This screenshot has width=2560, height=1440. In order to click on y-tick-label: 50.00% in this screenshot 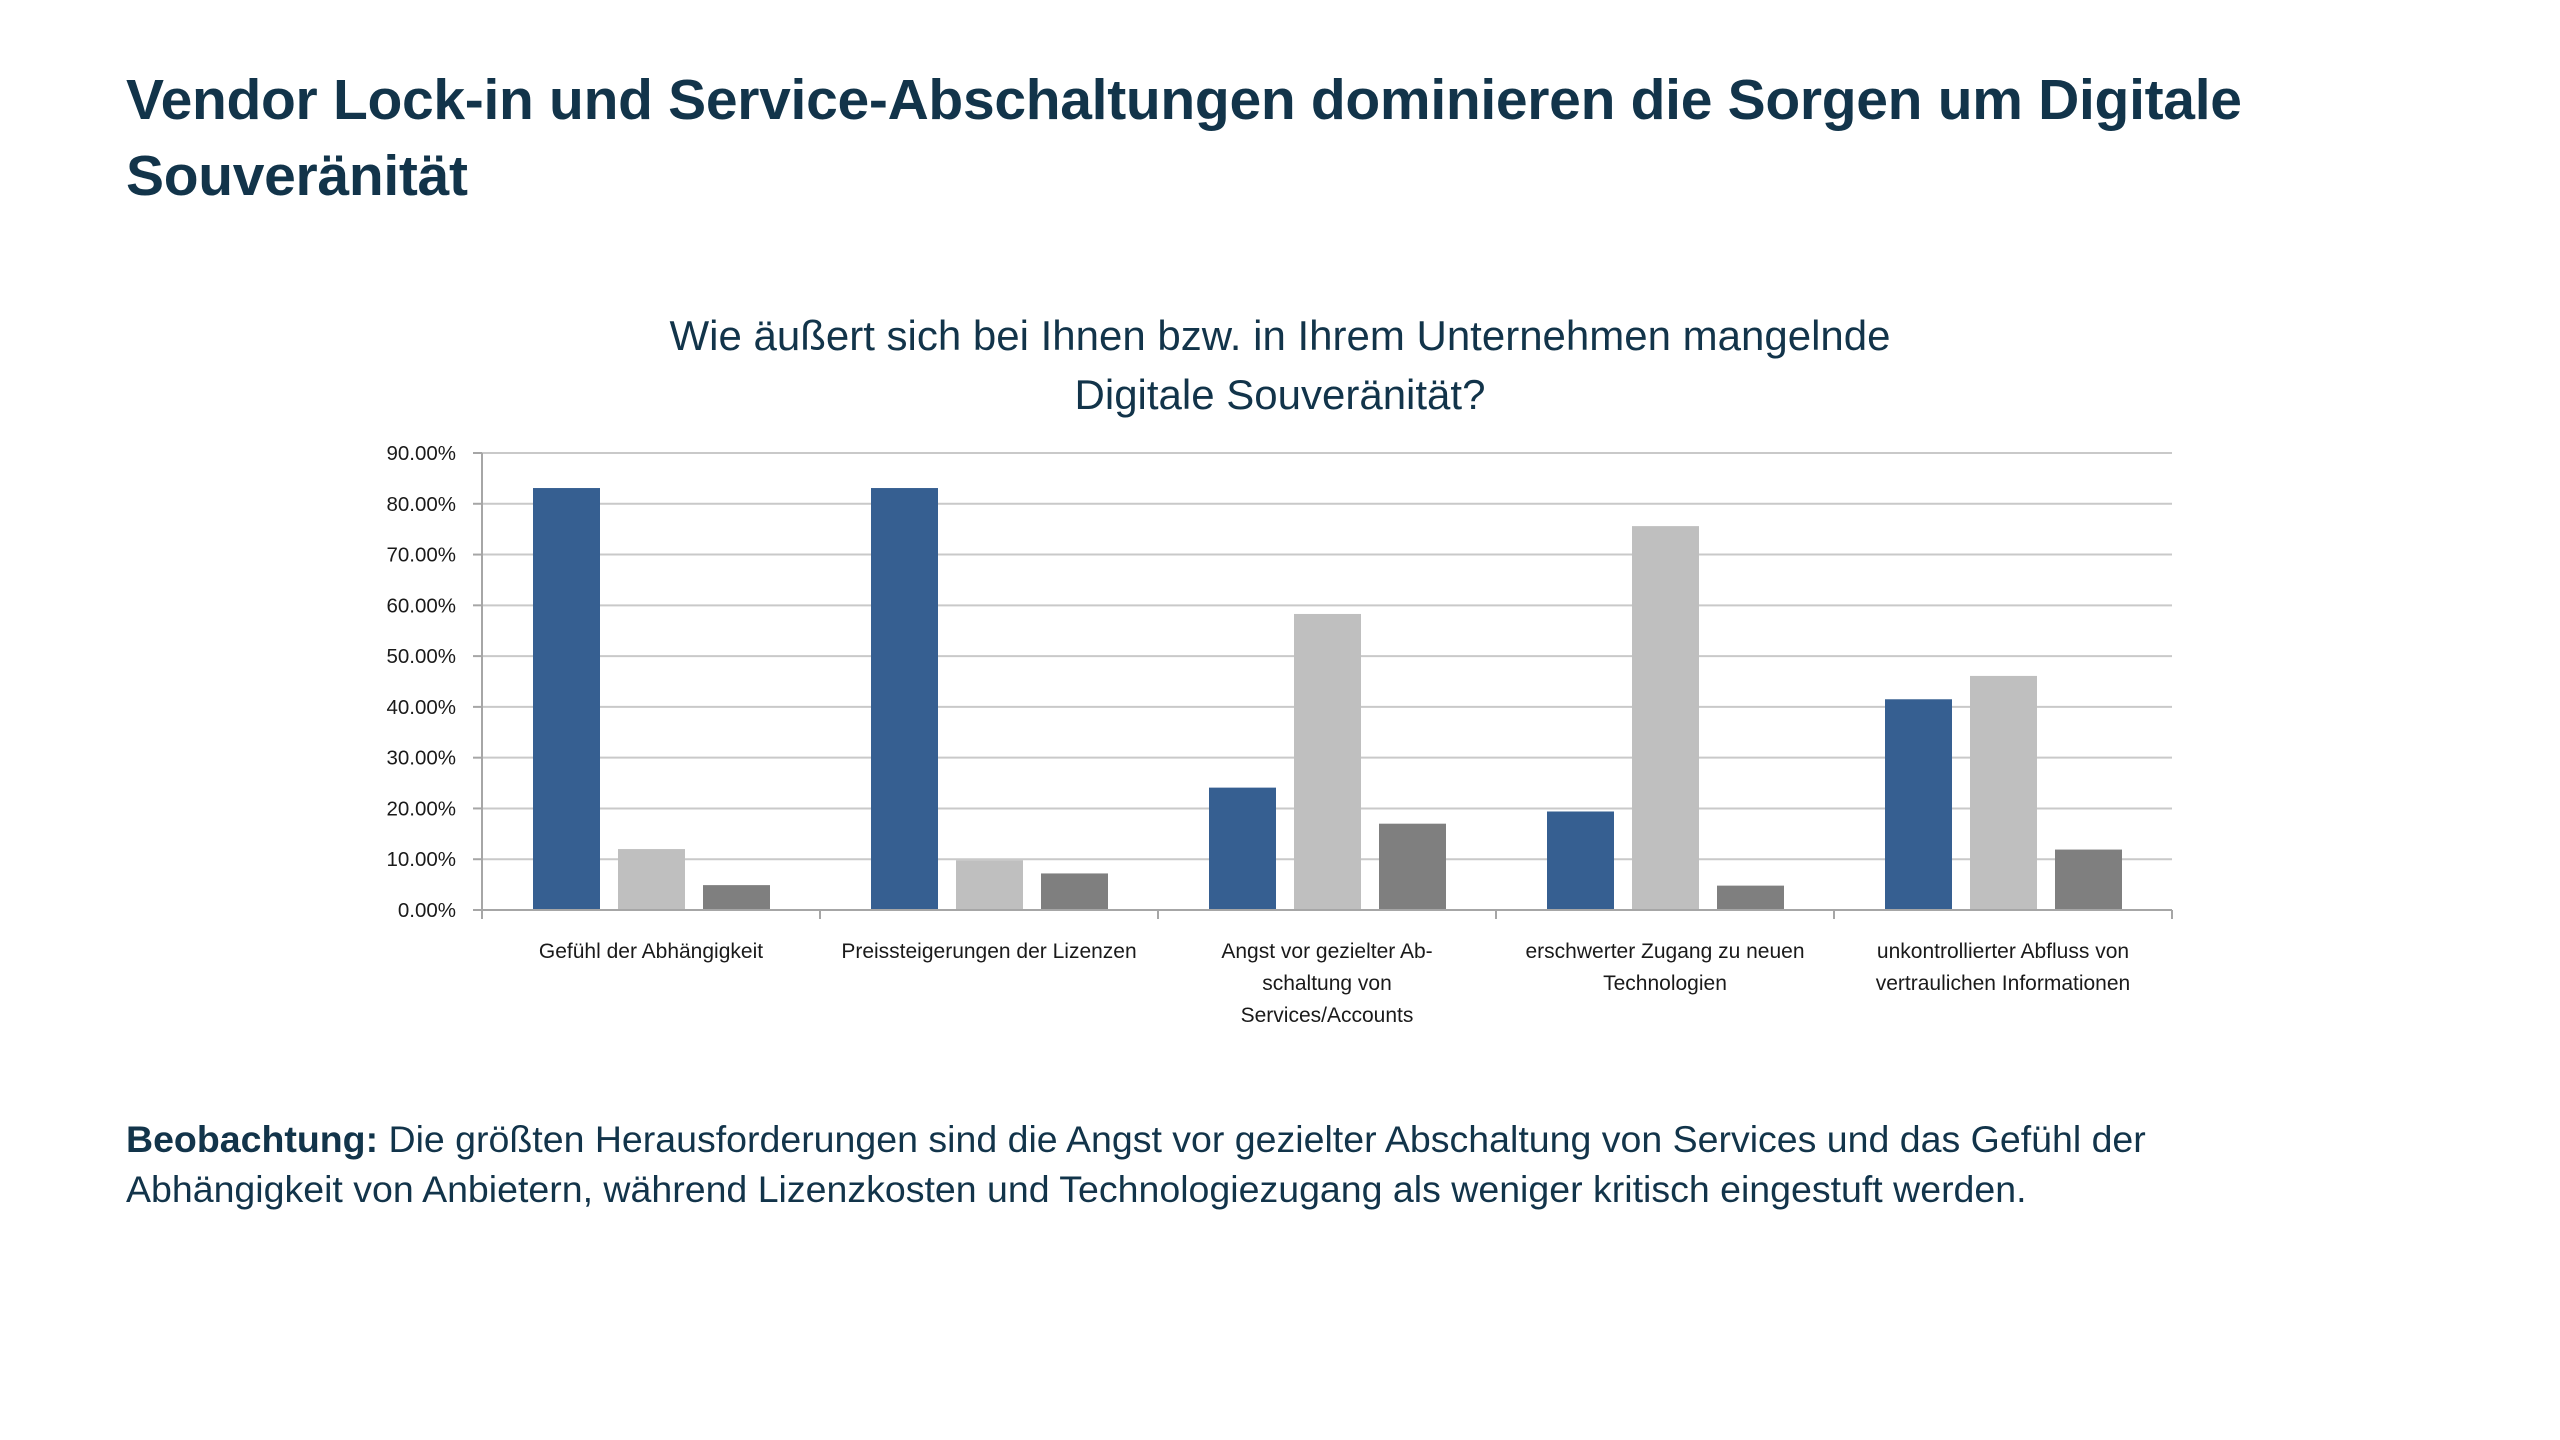, I will do `click(421, 656)`.